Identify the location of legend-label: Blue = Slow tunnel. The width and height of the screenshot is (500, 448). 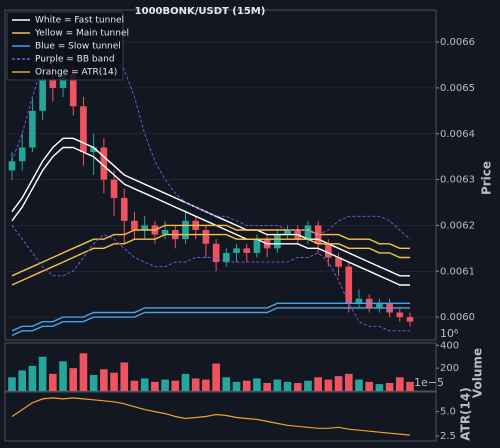
(78, 47).